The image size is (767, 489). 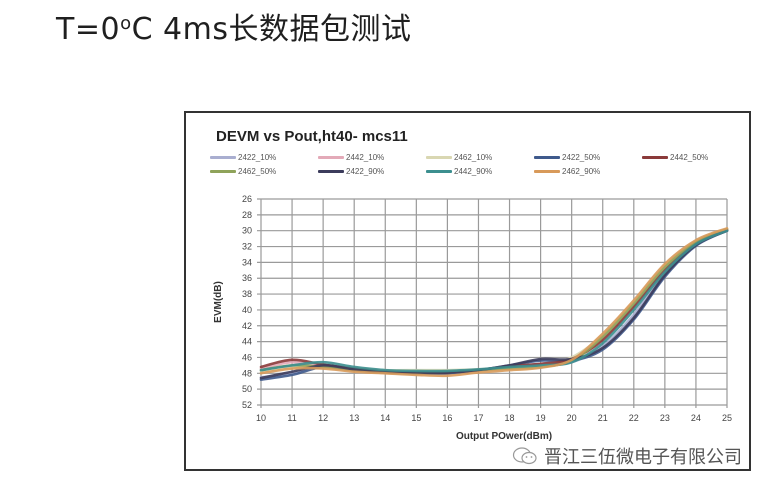 What do you see at coordinates (572, 418) in the screenshot?
I see `svg-text: 20` at bounding box center [572, 418].